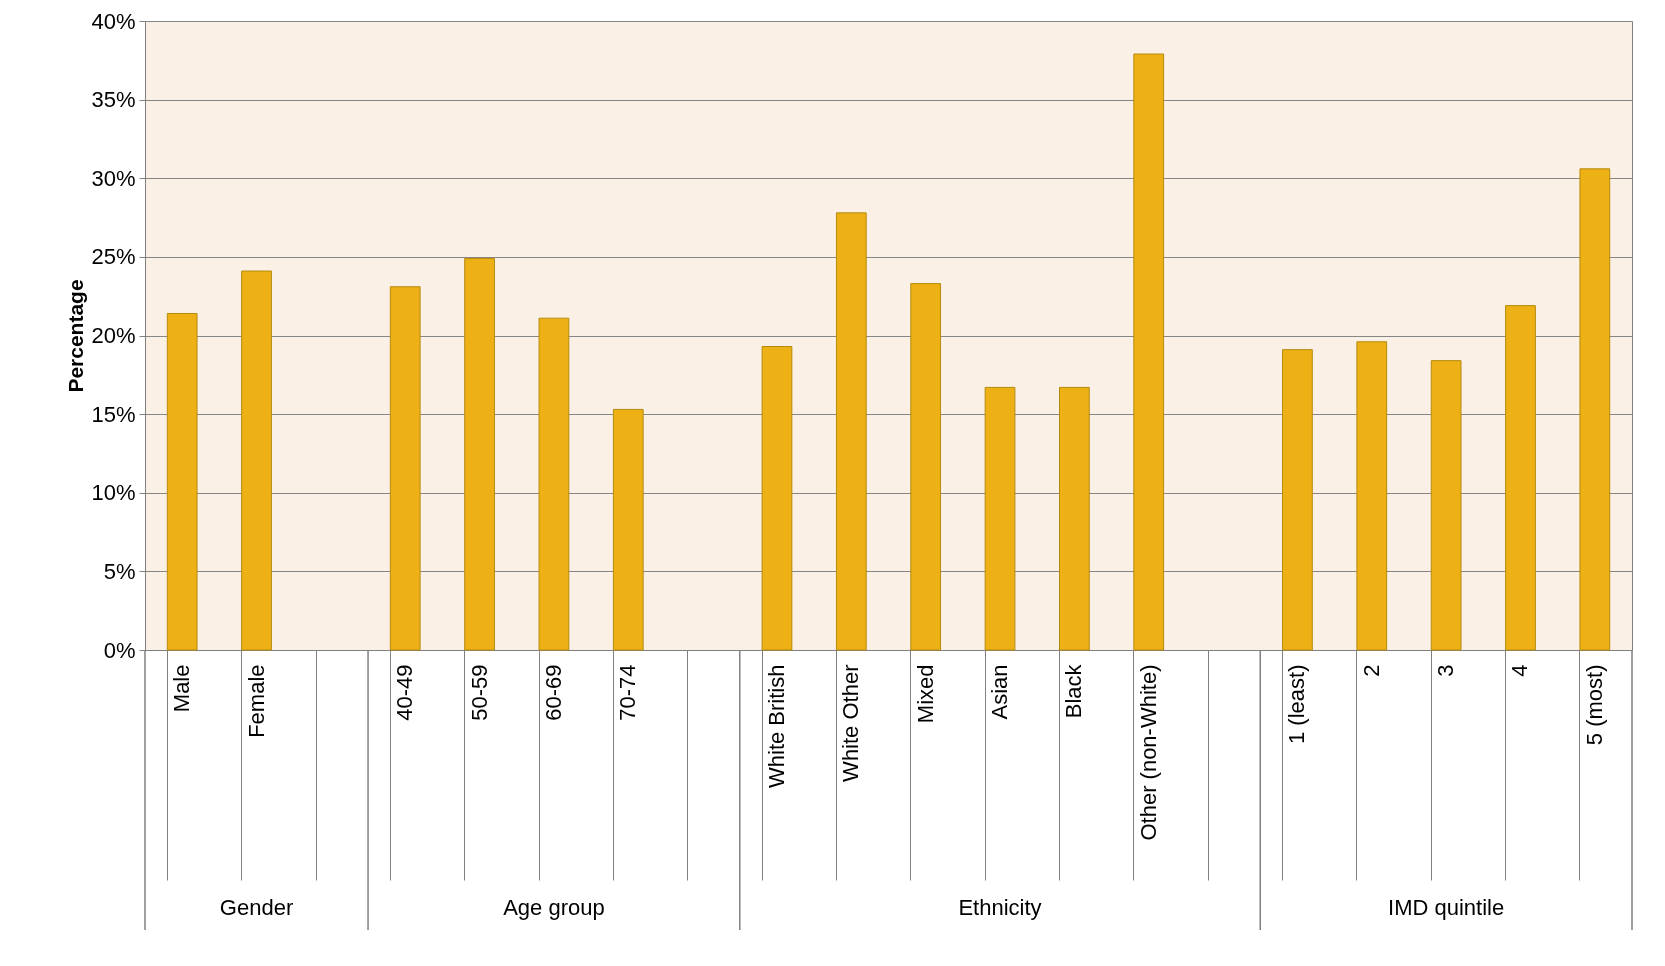  Describe the element at coordinates (1446, 907) in the screenshot. I see `text: IMD quintile` at that location.